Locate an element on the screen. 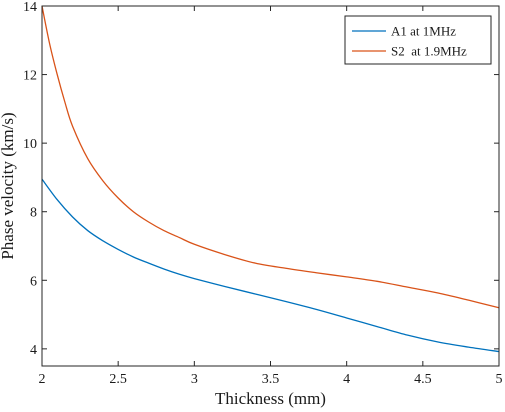 Image resolution: width=505 pixels, height=412 pixels. y-tick-label: 12 is located at coordinates (30, 76).